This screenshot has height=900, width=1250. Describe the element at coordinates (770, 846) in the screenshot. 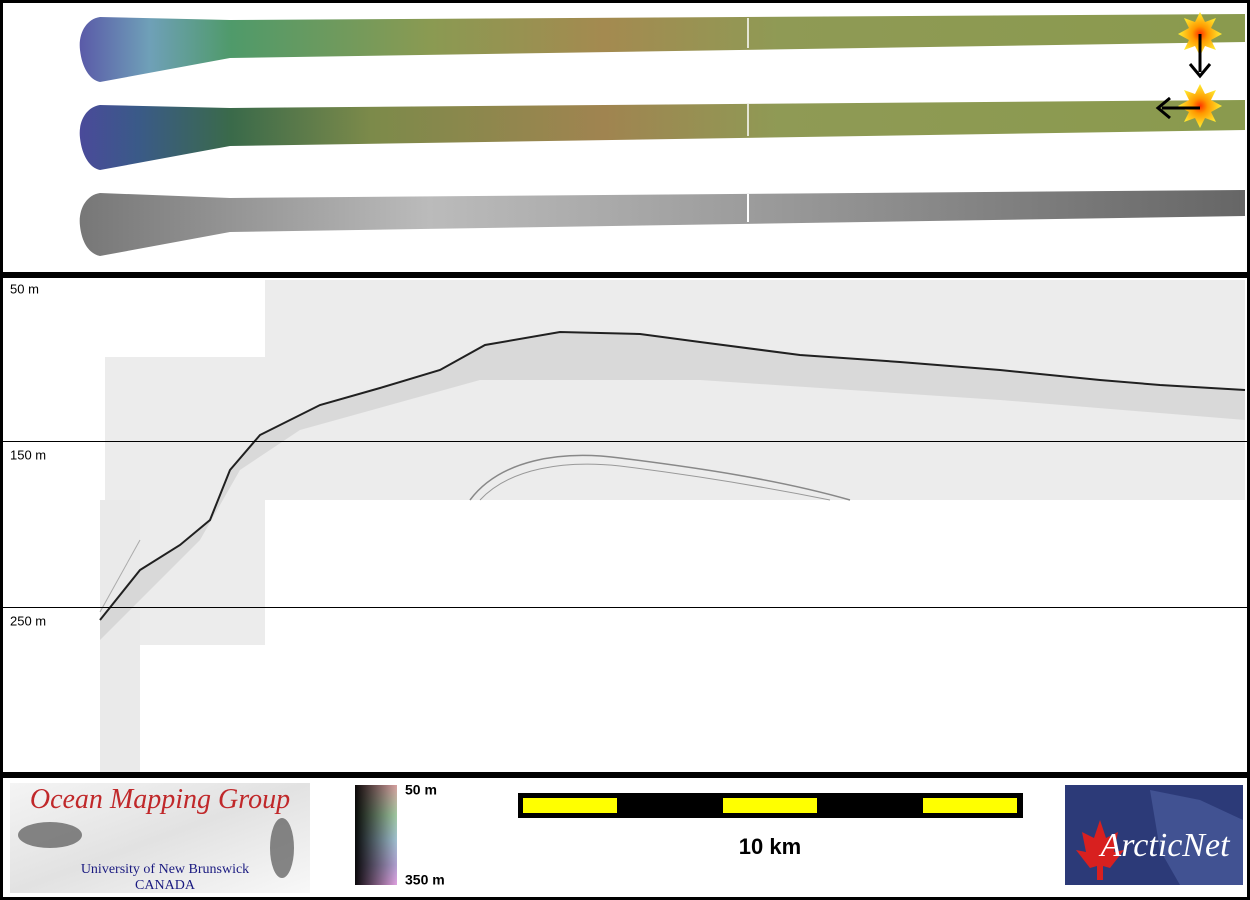

I see `scale-label: 10 km` at that location.